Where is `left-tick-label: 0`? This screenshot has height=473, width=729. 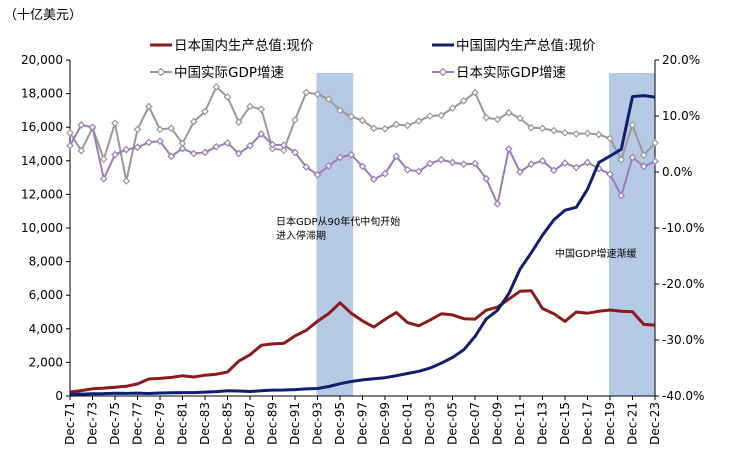
left-tick-label: 0 is located at coordinates (59, 396).